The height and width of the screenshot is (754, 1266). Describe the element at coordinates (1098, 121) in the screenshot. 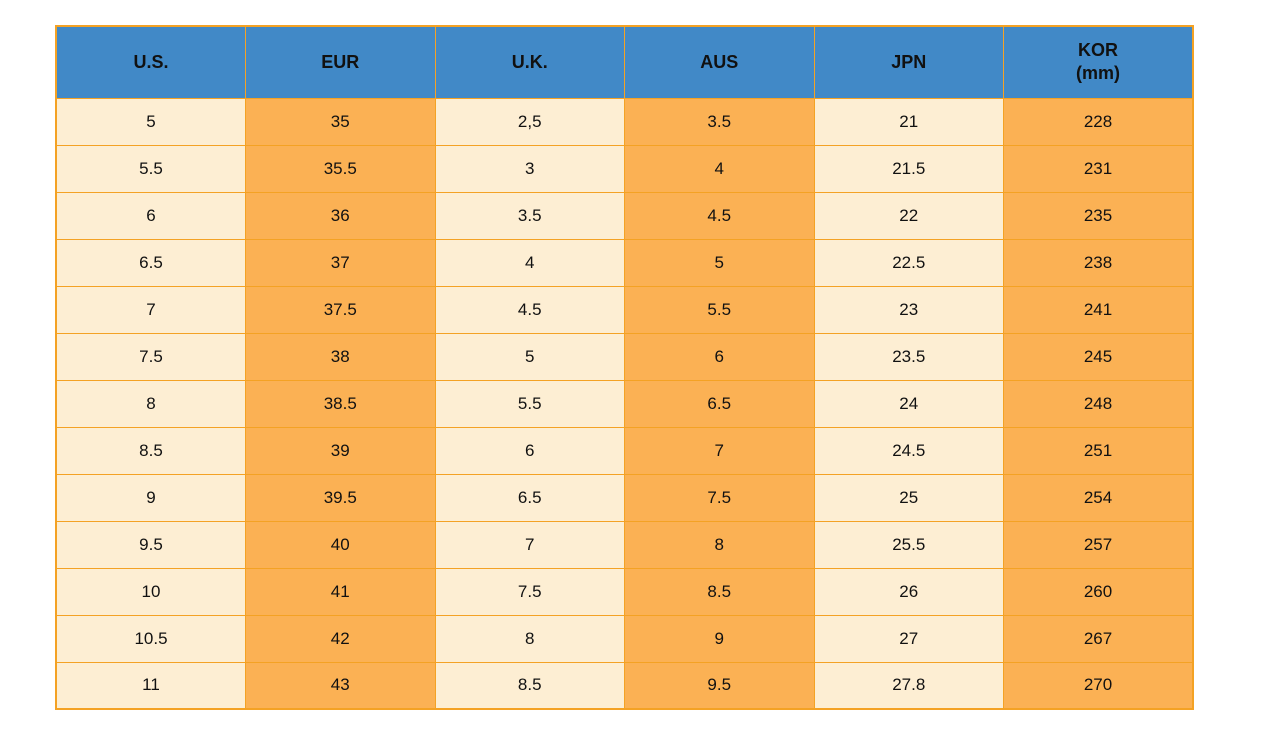

I see `table-cell-kor: 228` at that location.